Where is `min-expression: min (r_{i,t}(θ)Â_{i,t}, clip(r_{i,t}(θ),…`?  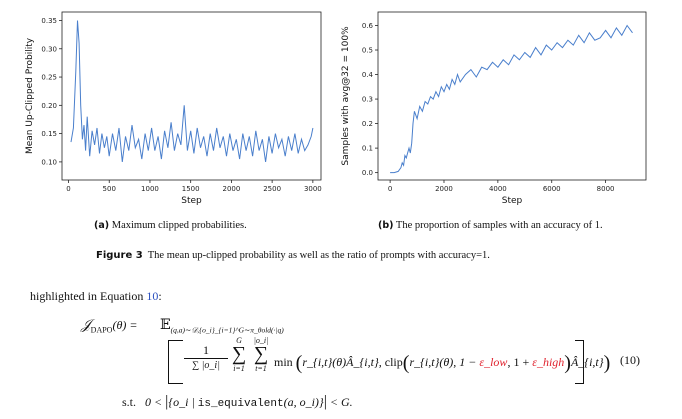
min-expression: min (r_{i,t}(θ)Â_{i,t}, clip(r_{i,t}(θ),… is located at coordinates (442, 363).